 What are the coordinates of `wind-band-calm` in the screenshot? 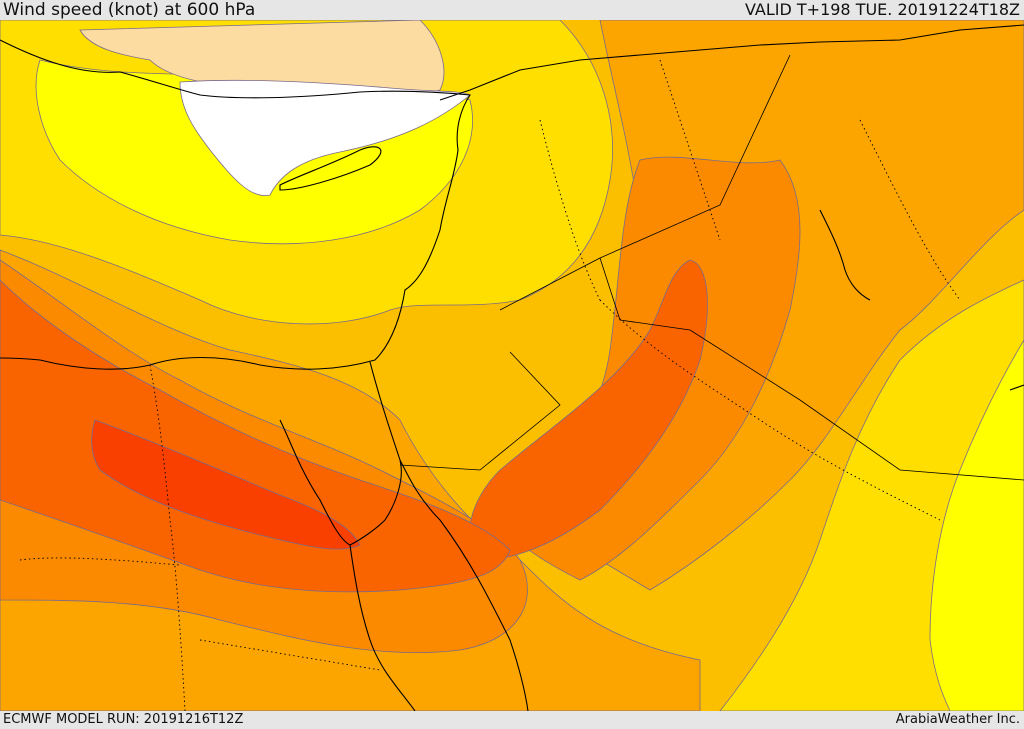 It's located at (325, 138).